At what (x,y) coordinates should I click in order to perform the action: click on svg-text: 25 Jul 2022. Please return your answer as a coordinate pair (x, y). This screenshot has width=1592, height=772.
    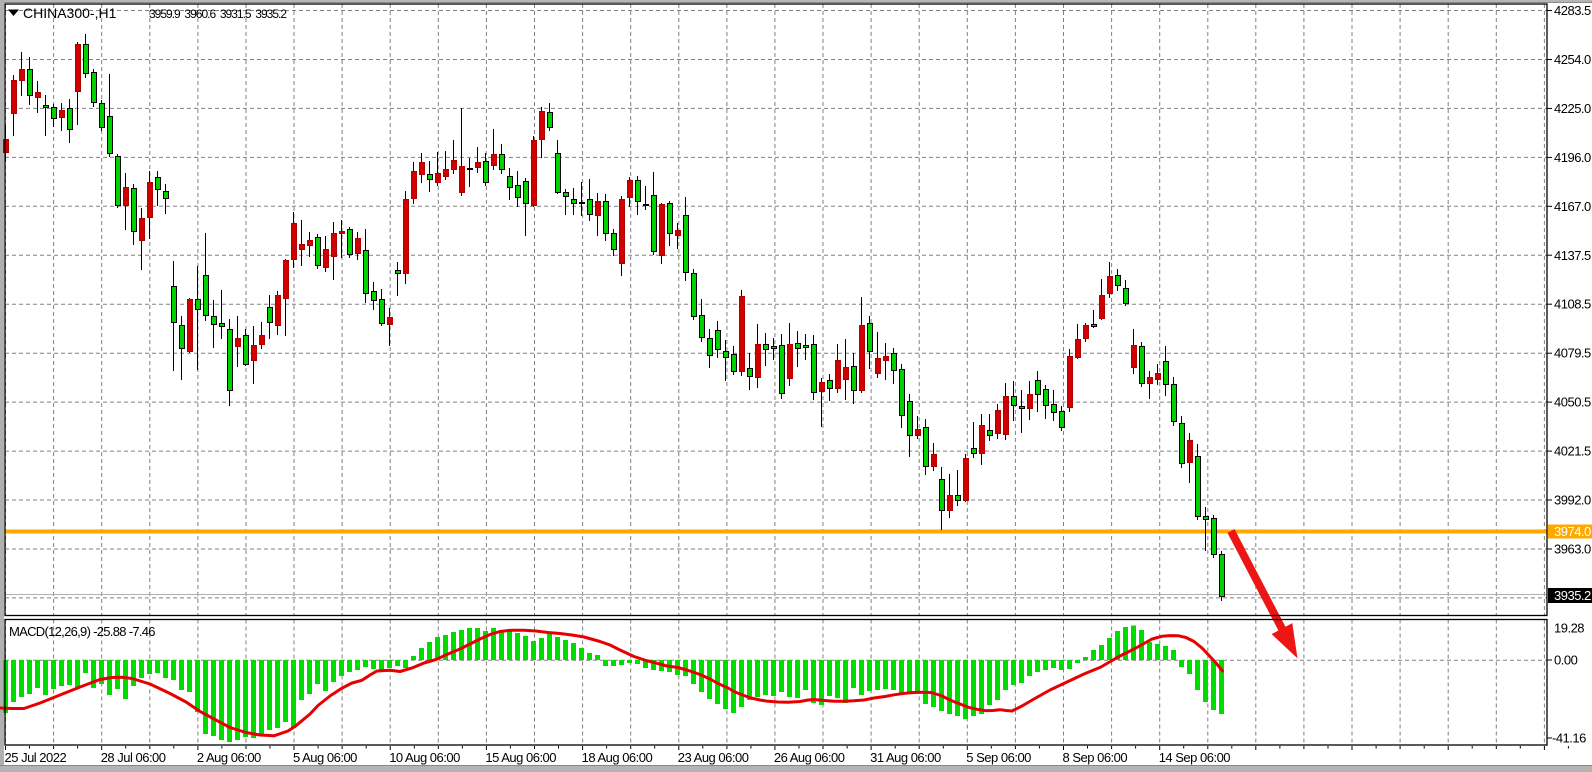
    Looking at the image, I should click on (36, 757).